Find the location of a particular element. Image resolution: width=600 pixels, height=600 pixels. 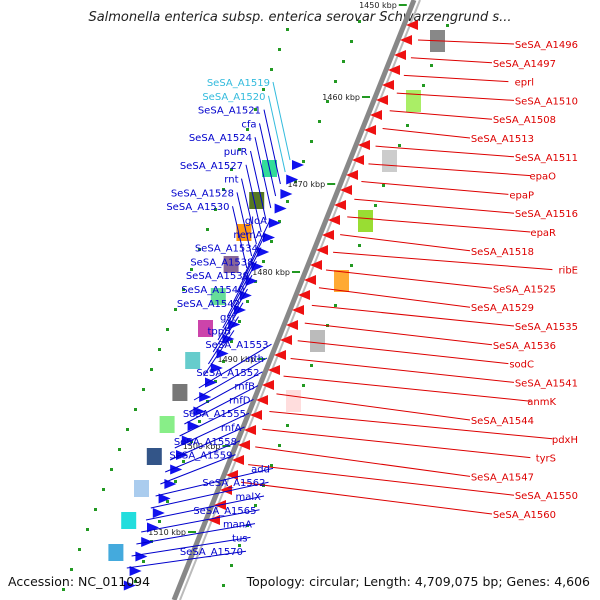

gene-label-left: SeSA_A1534 is located at coordinates (226, 249).